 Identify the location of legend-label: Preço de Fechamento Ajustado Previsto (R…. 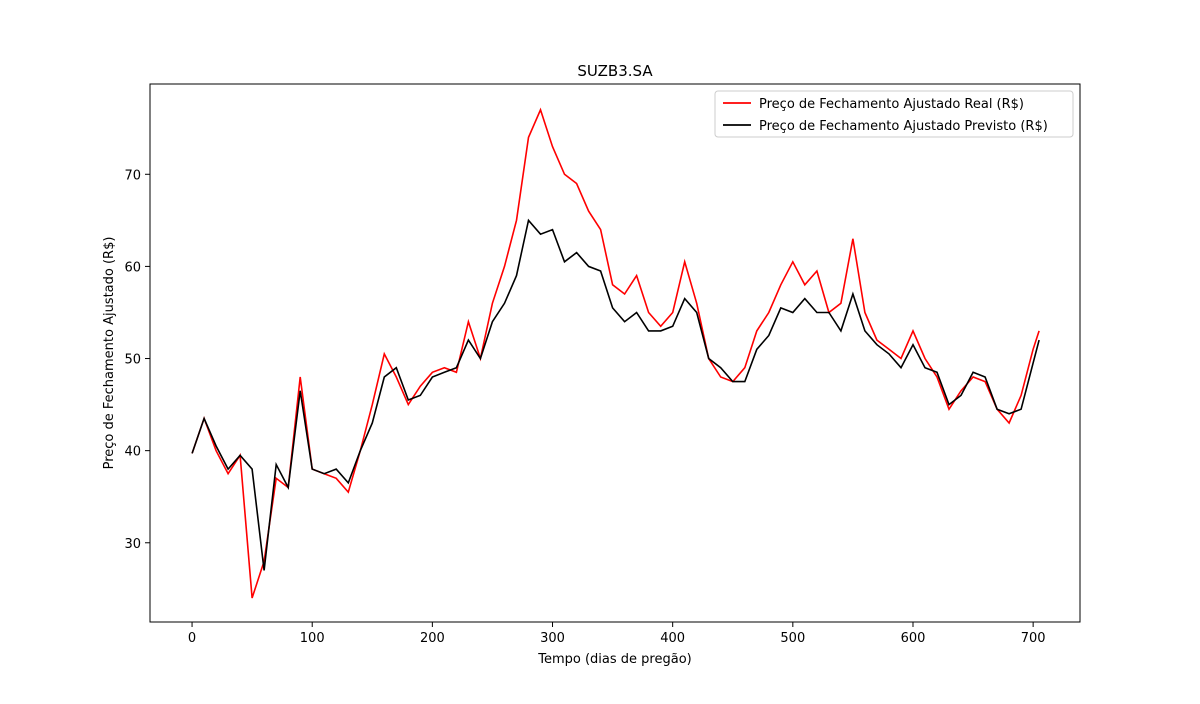
(903, 126).